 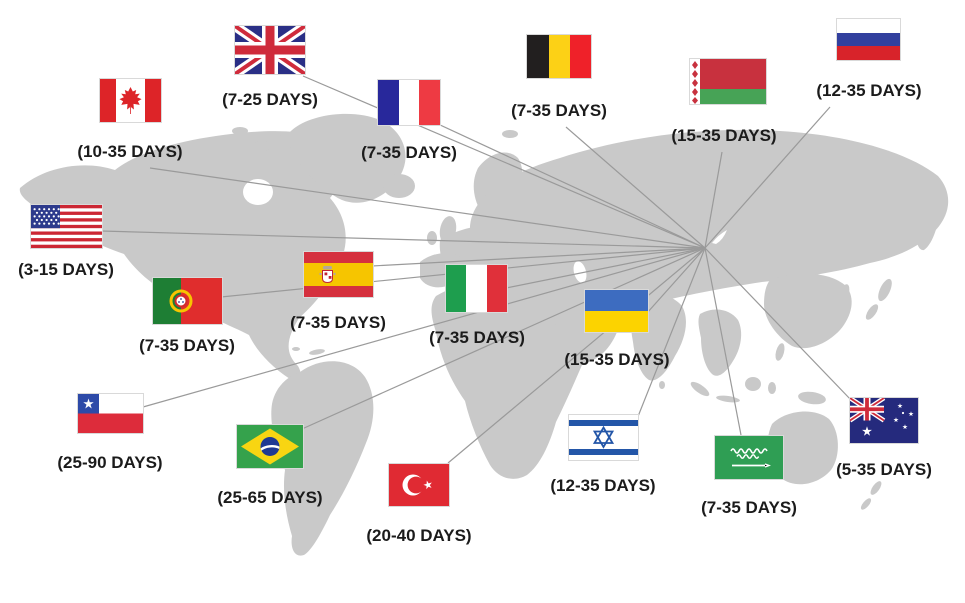 I want to click on israel-days-label: (12-35 DAYS), so click(x=603, y=485).